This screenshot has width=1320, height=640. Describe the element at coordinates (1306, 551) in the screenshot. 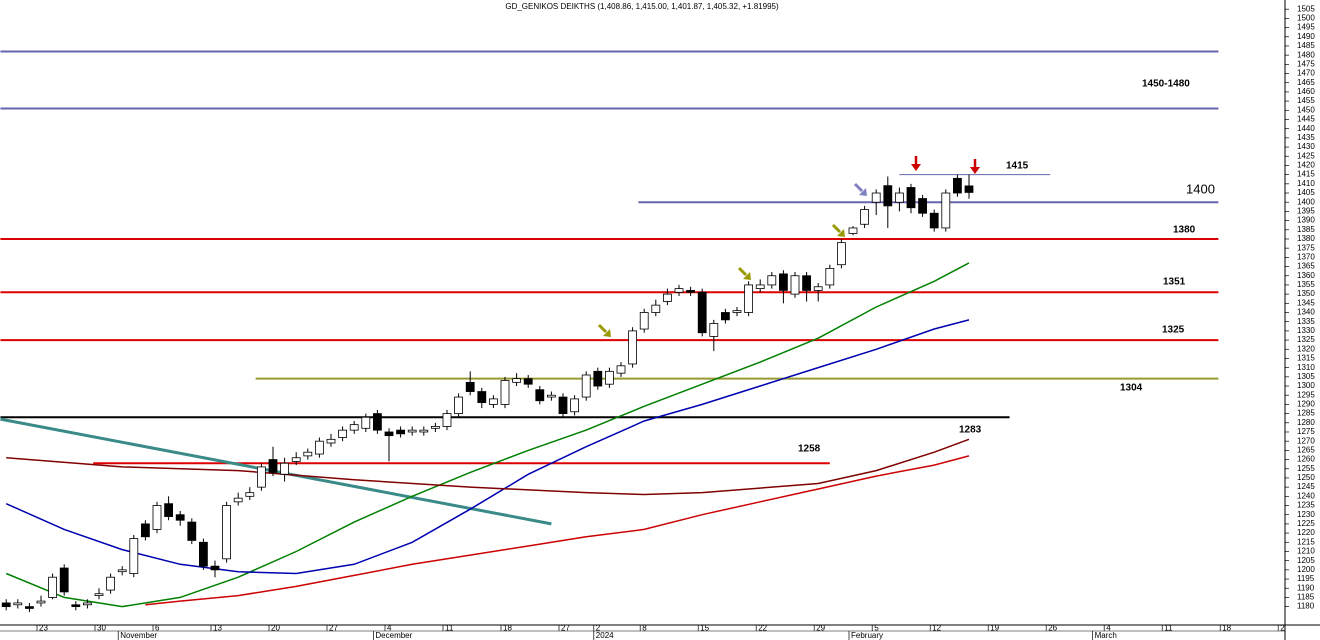

I see `y-tick-label: 1210` at that location.